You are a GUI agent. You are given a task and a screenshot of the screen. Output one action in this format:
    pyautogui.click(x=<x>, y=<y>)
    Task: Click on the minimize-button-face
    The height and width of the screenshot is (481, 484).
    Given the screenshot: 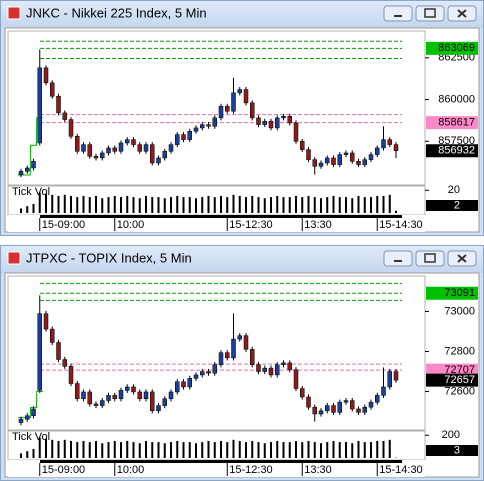 What is the action you would take?
    pyautogui.click(x=398, y=258)
    